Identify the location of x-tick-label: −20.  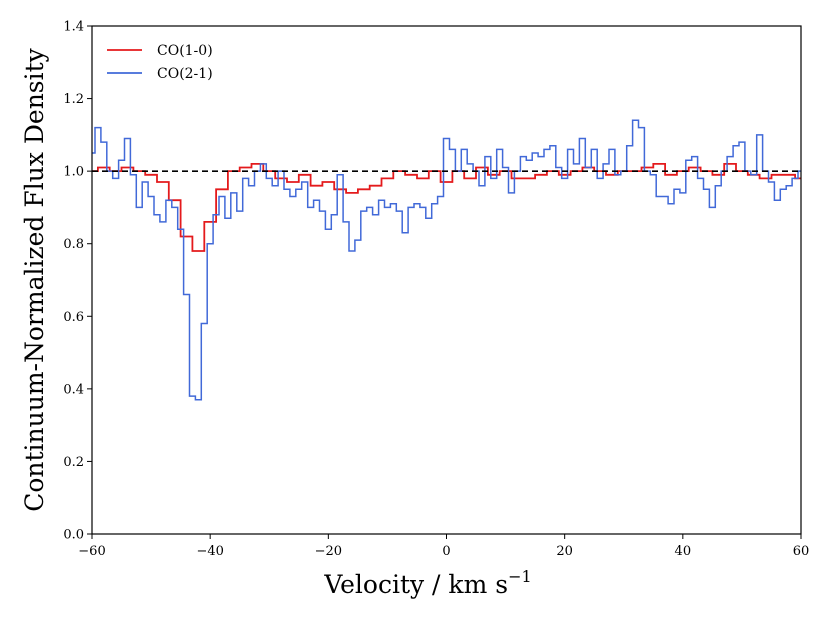
(328, 551).